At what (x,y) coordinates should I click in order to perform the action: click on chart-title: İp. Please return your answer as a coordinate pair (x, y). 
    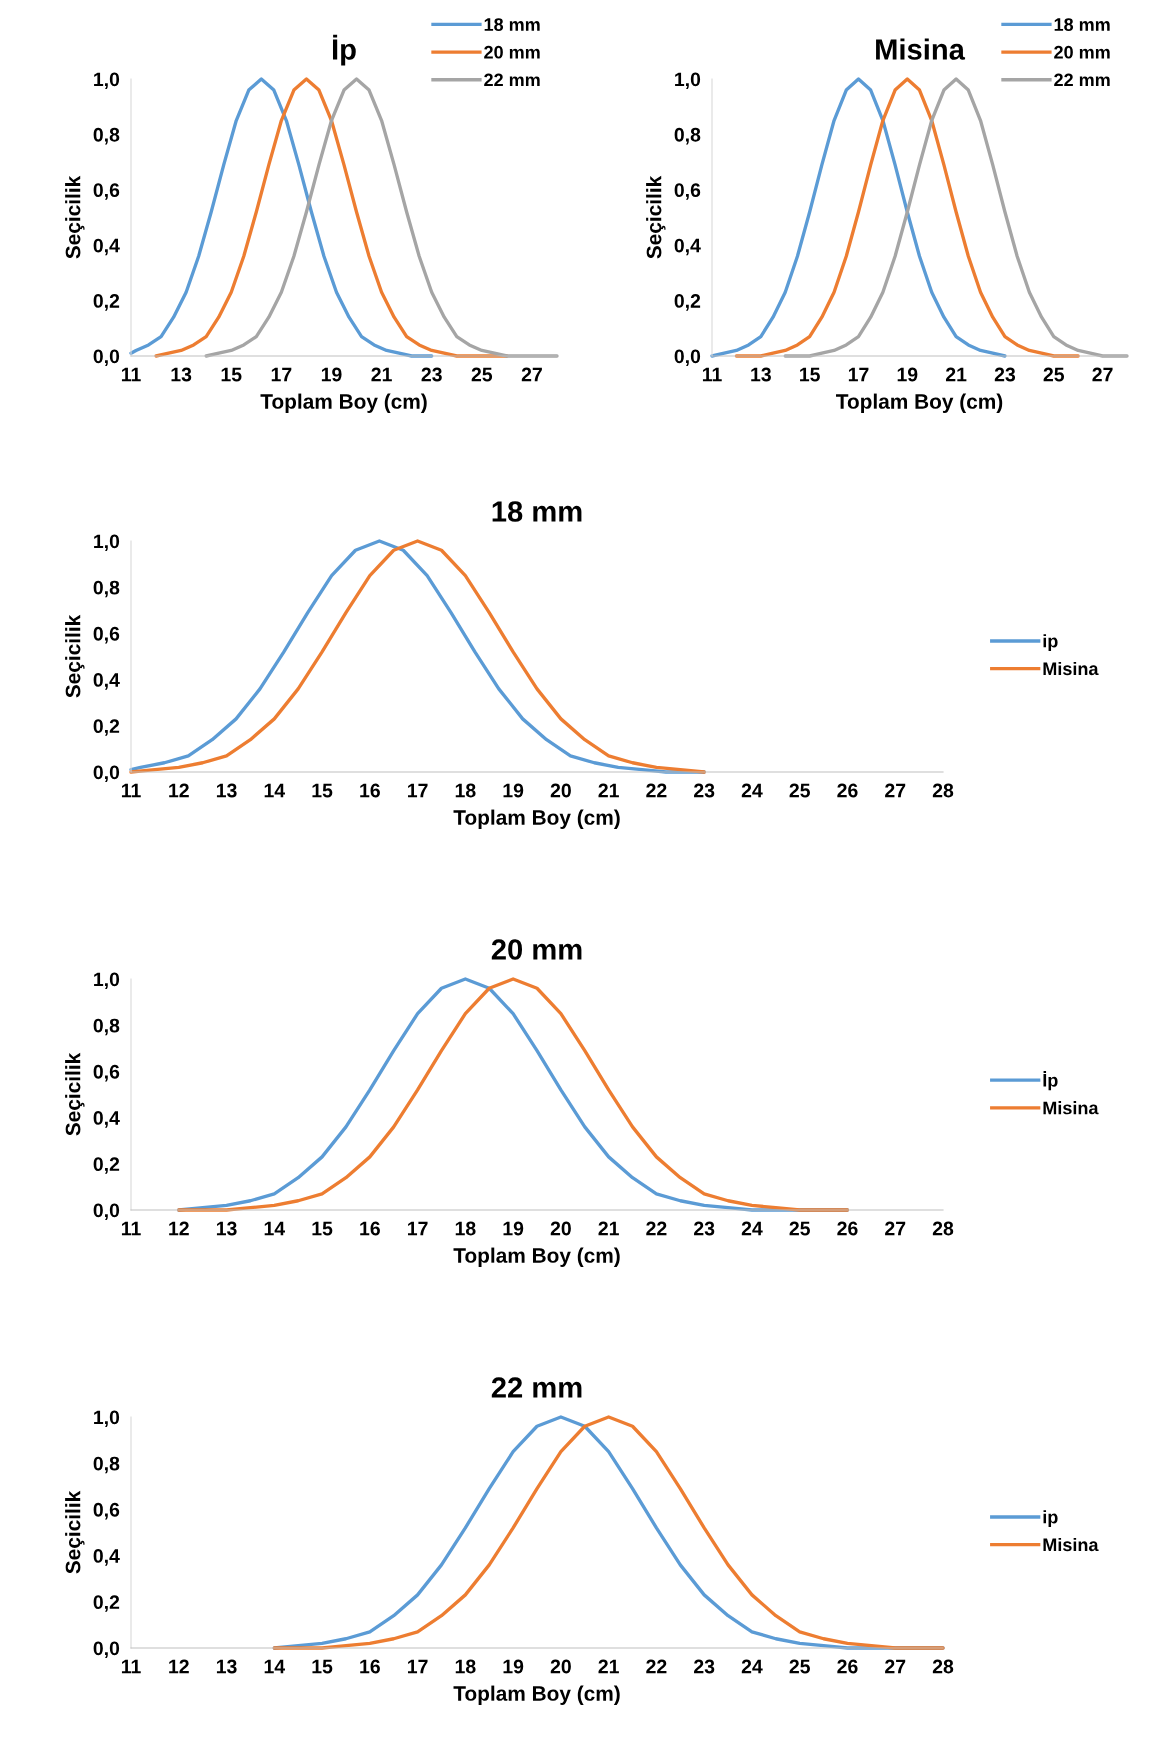
    Looking at the image, I should click on (344, 50).